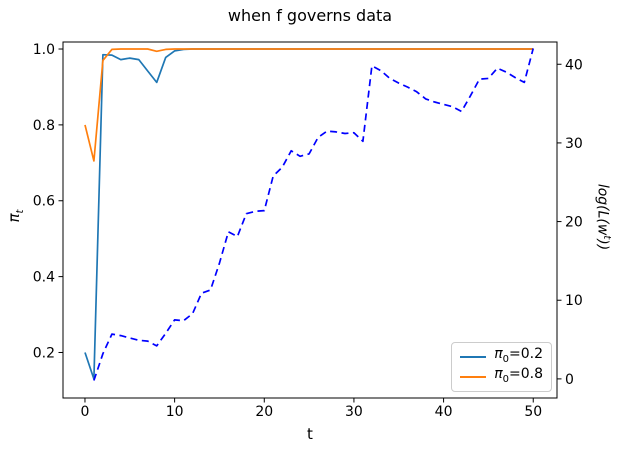 The image size is (621, 453). I want to click on legend: π0=0.2 π0=0.8, so click(501, 367).